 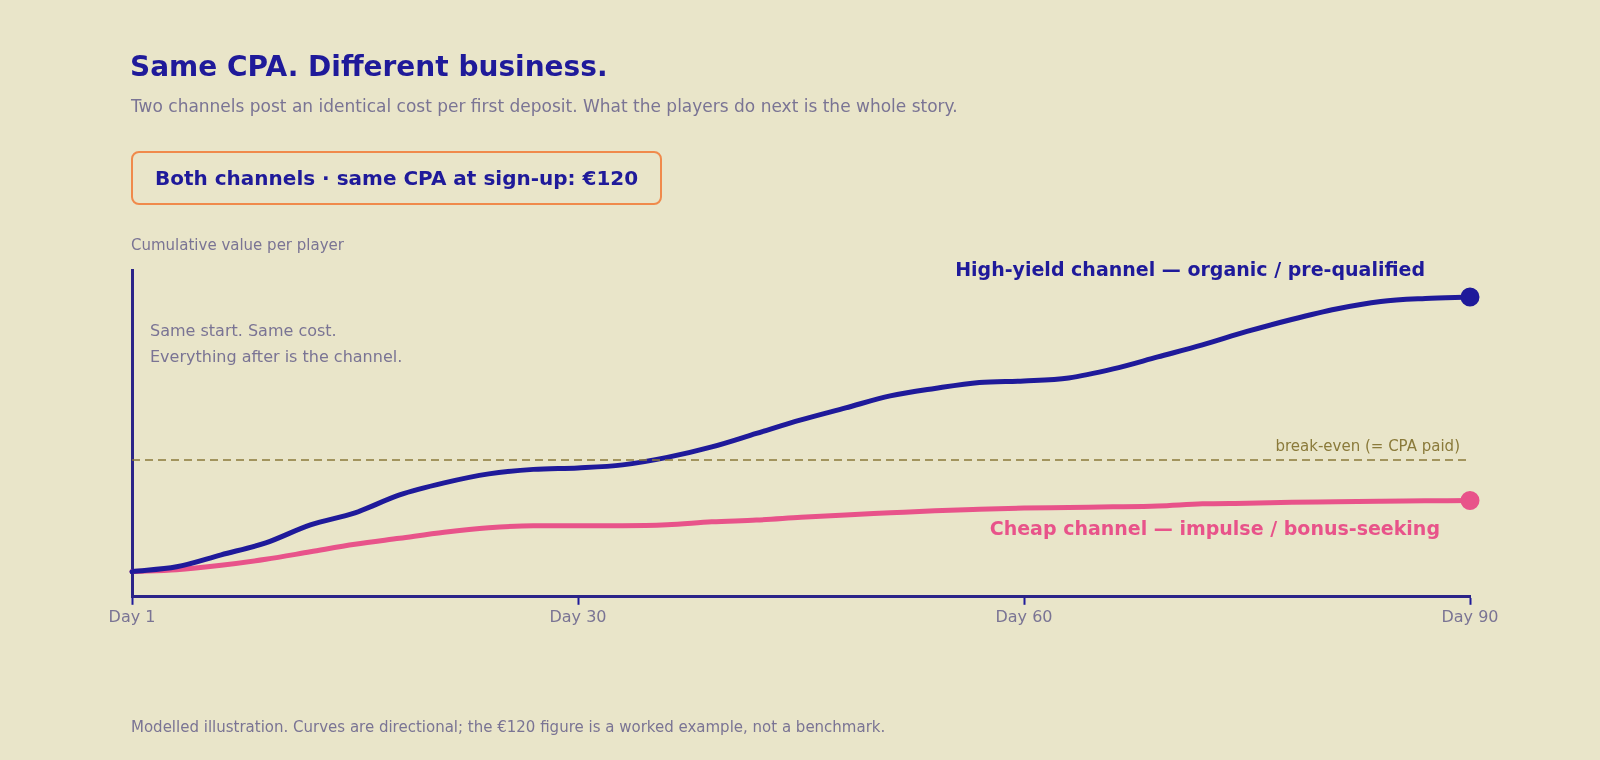 I want to click on ref-line-label: break-even (= CPA paid), so click(x=1367, y=446).